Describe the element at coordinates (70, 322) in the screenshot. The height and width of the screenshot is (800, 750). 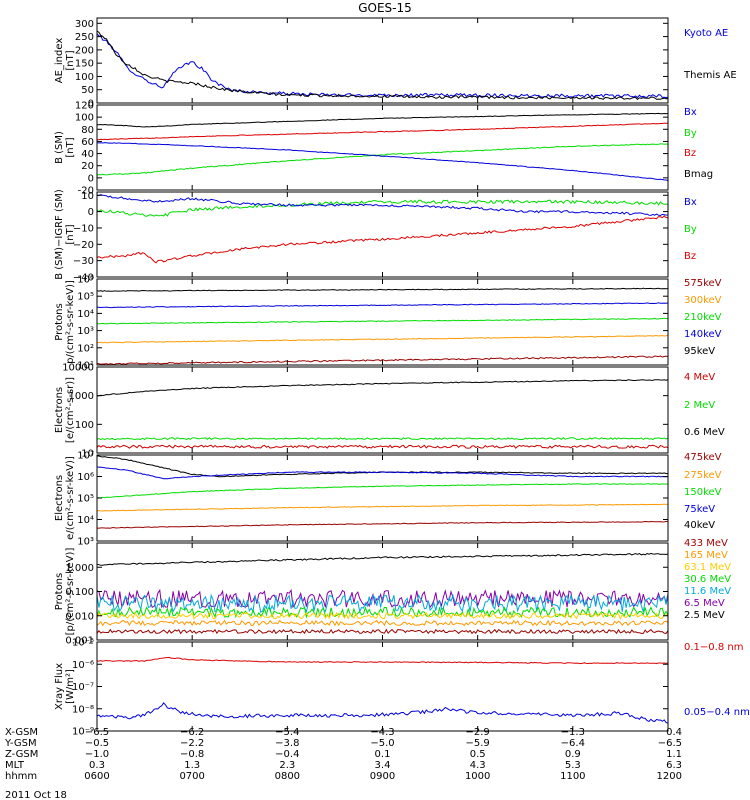
I see `y-axis-label-line: p/(cm²-s-sr-keV)]` at that location.